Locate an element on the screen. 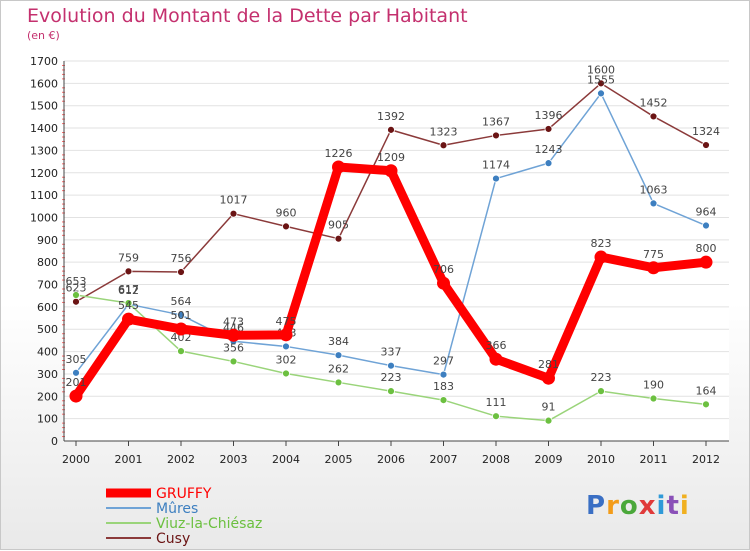 This screenshot has width=750, height=551. y-tick-label: 200 is located at coordinates (47, 396).